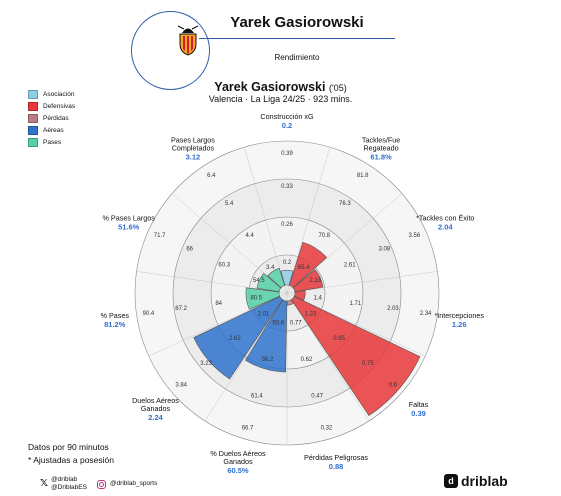 Image resolution: width=561 pixels, height=496 pixels. Describe the element at coordinates (317, 397) in the screenshot. I see `ring-tick-label: 0.47` at that location.